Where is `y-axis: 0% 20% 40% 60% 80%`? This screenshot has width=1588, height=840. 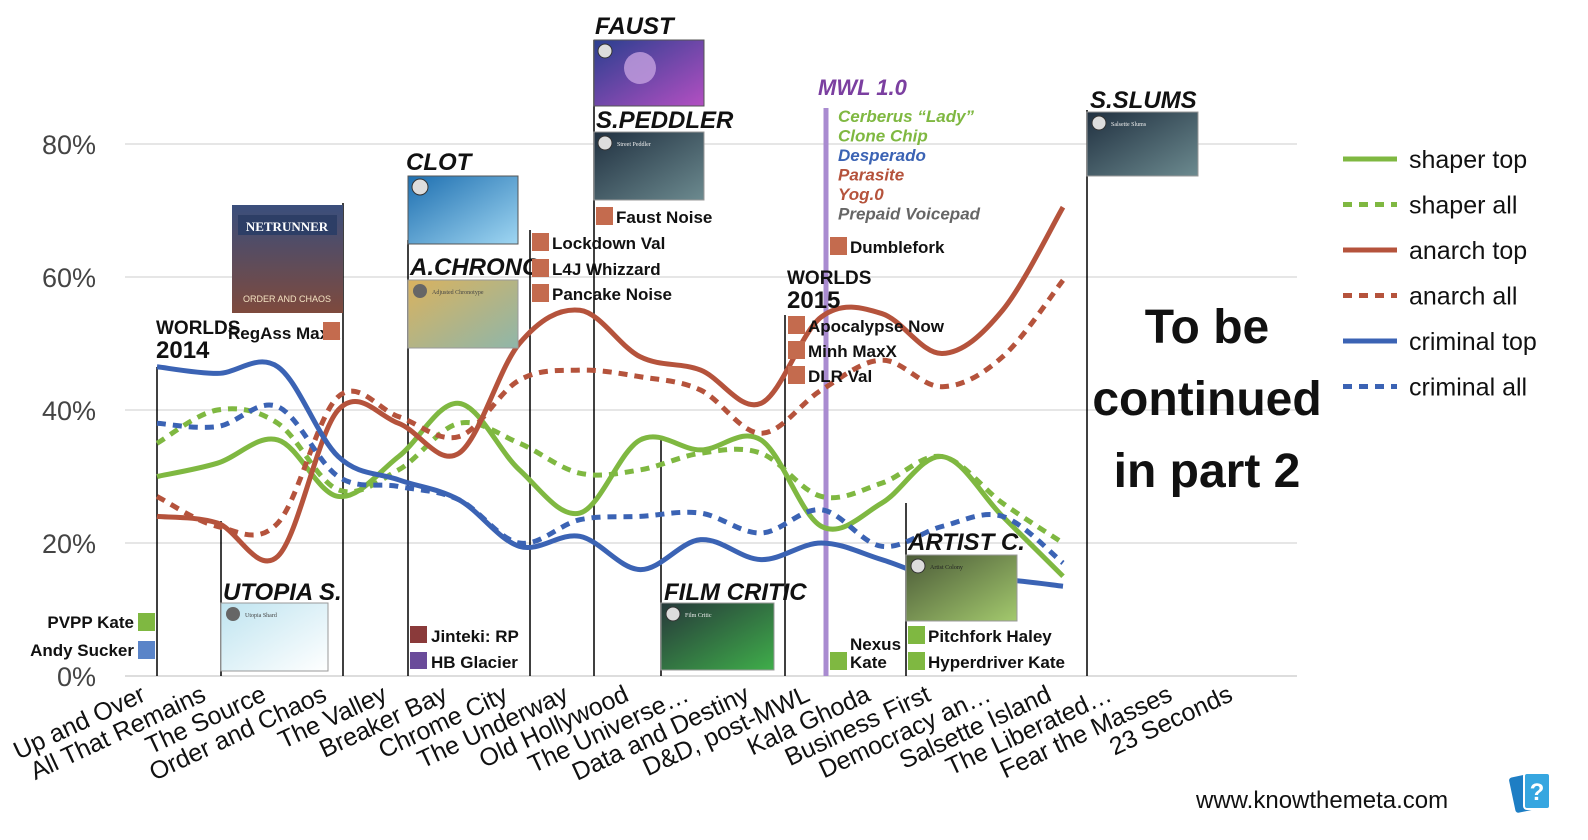 y-axis: 0% 20% 40% 60% 80% is located at coordinates (69, 411).